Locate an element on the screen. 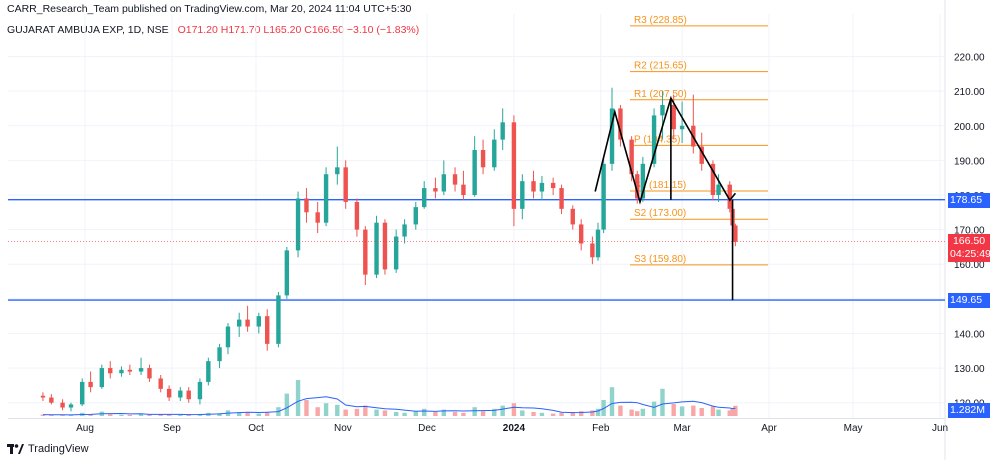 The image size is (1000, 460). pattern-drawing is located at coordinates (665, 198).